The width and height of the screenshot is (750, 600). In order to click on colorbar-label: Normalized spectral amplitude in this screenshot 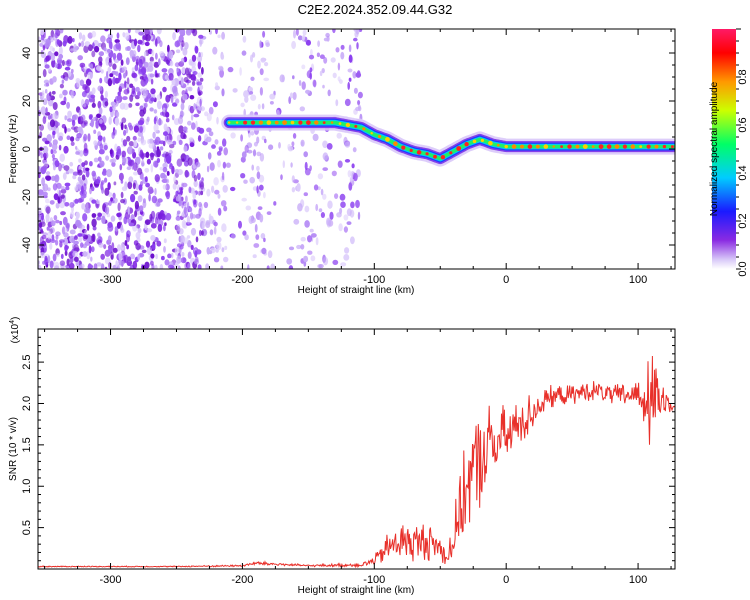, I will do `click(714, 148)`.